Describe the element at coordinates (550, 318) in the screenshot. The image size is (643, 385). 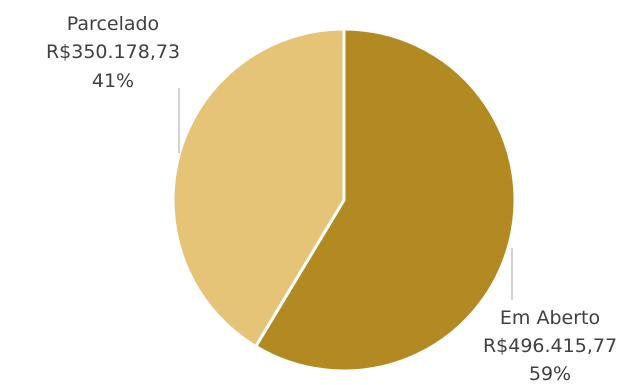
I see `slice-label-name-em-aberto: Em Aberto` at that location.